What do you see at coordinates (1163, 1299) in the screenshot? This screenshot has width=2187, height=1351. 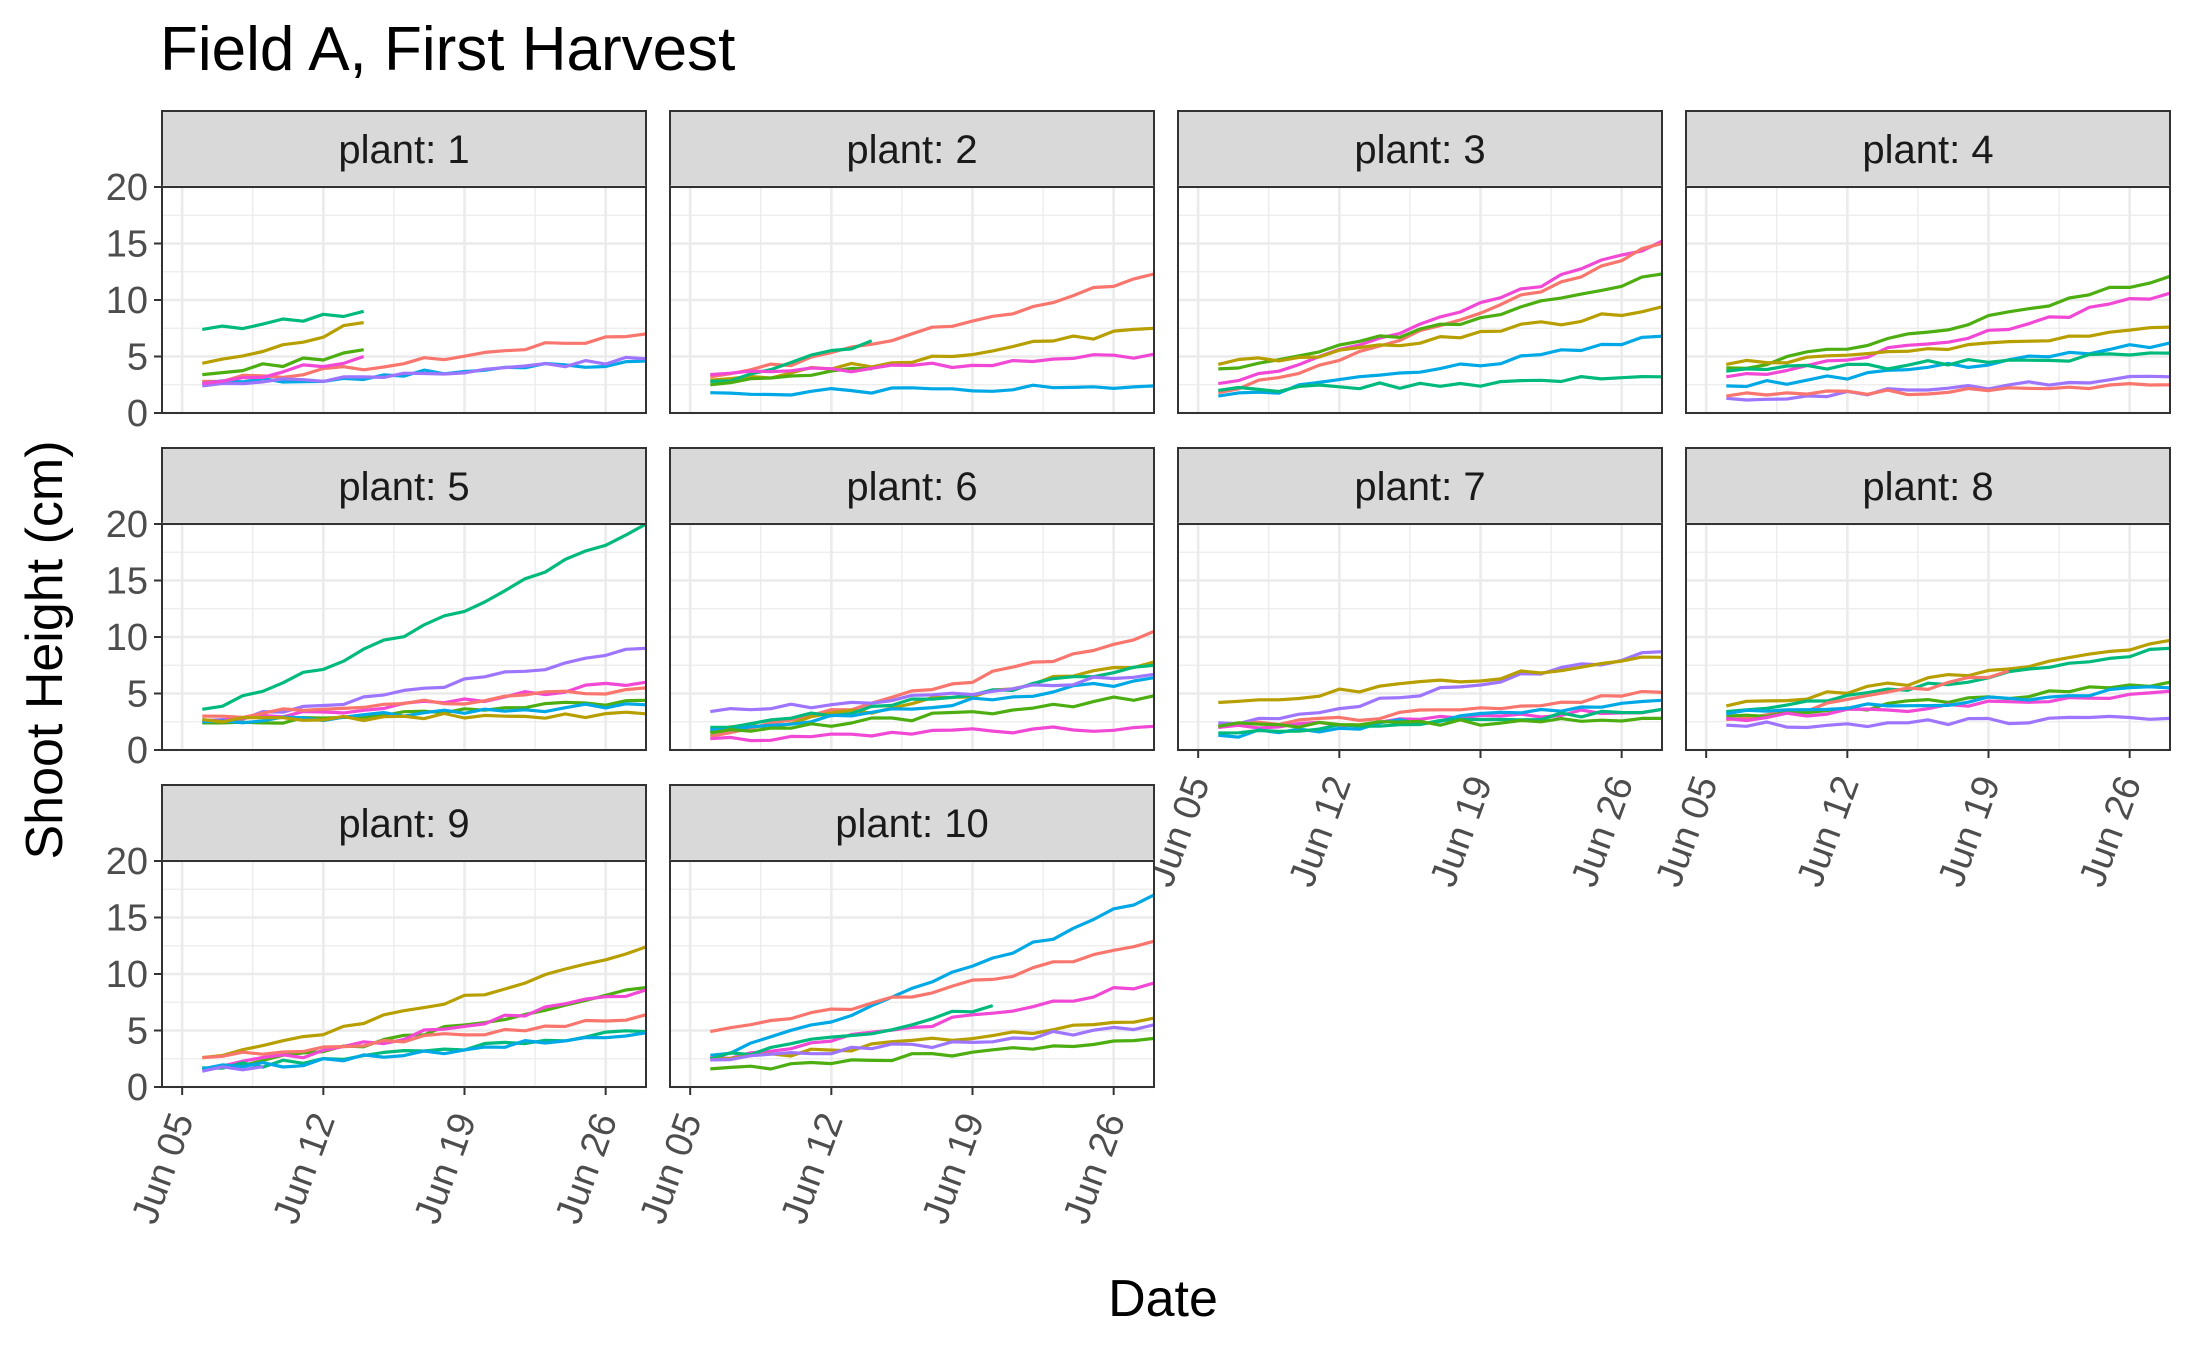 I see `x-axis-title: Date` at bounding box center [1163, 1299].